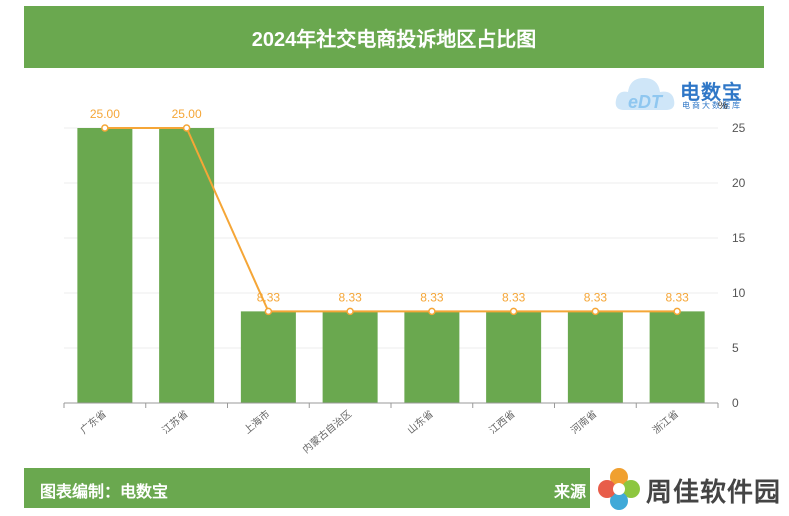 Image resolution: width=789 pixels, height=516 pixels. What do you see at coordinates (739, 183) in the screenshot?
I see `y-tick-label: 20` at bounding box center [739, 183].